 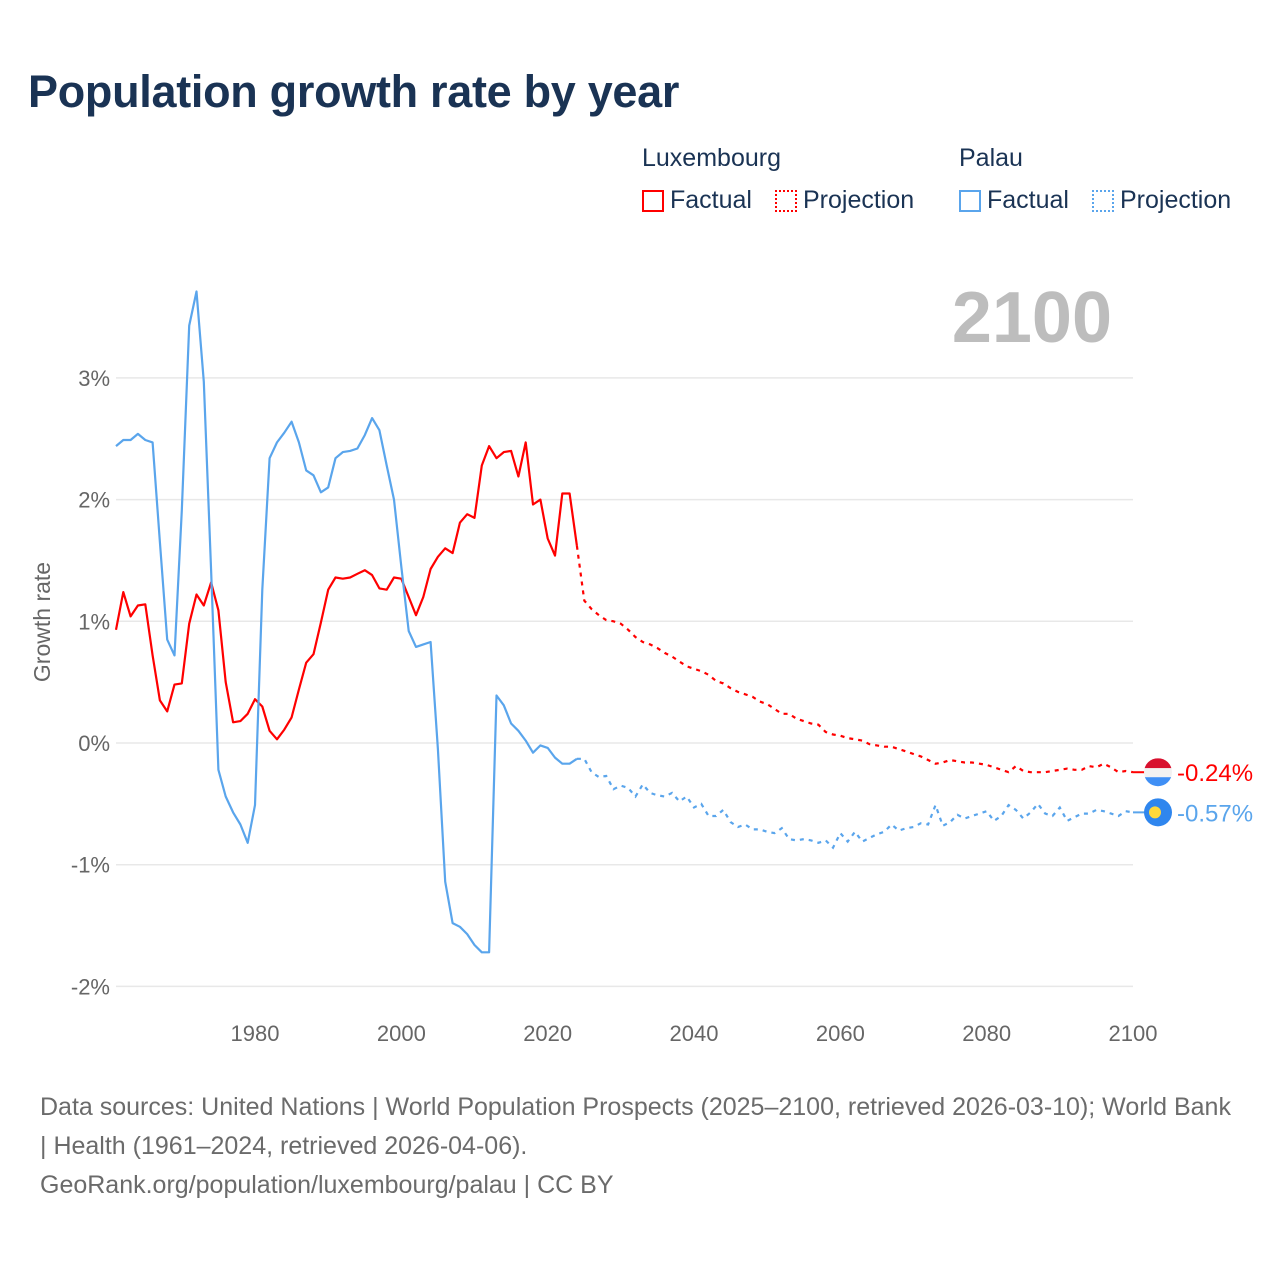 I want to click on flag-stripe-red, so click(x=1158, y=763).